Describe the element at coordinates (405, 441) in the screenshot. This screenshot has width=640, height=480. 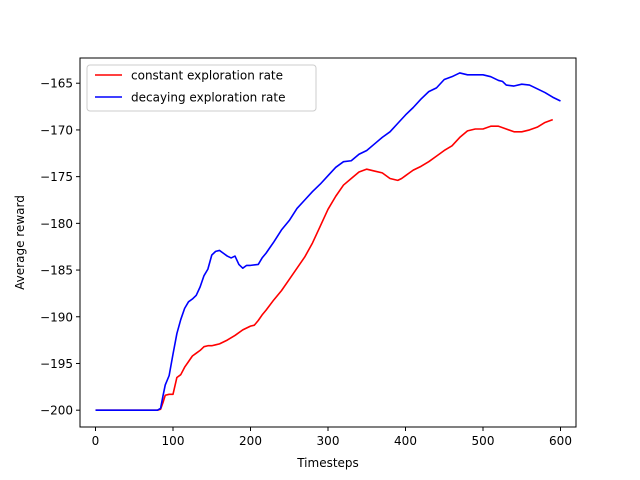
I see `x-tick-label: 400` at that location.